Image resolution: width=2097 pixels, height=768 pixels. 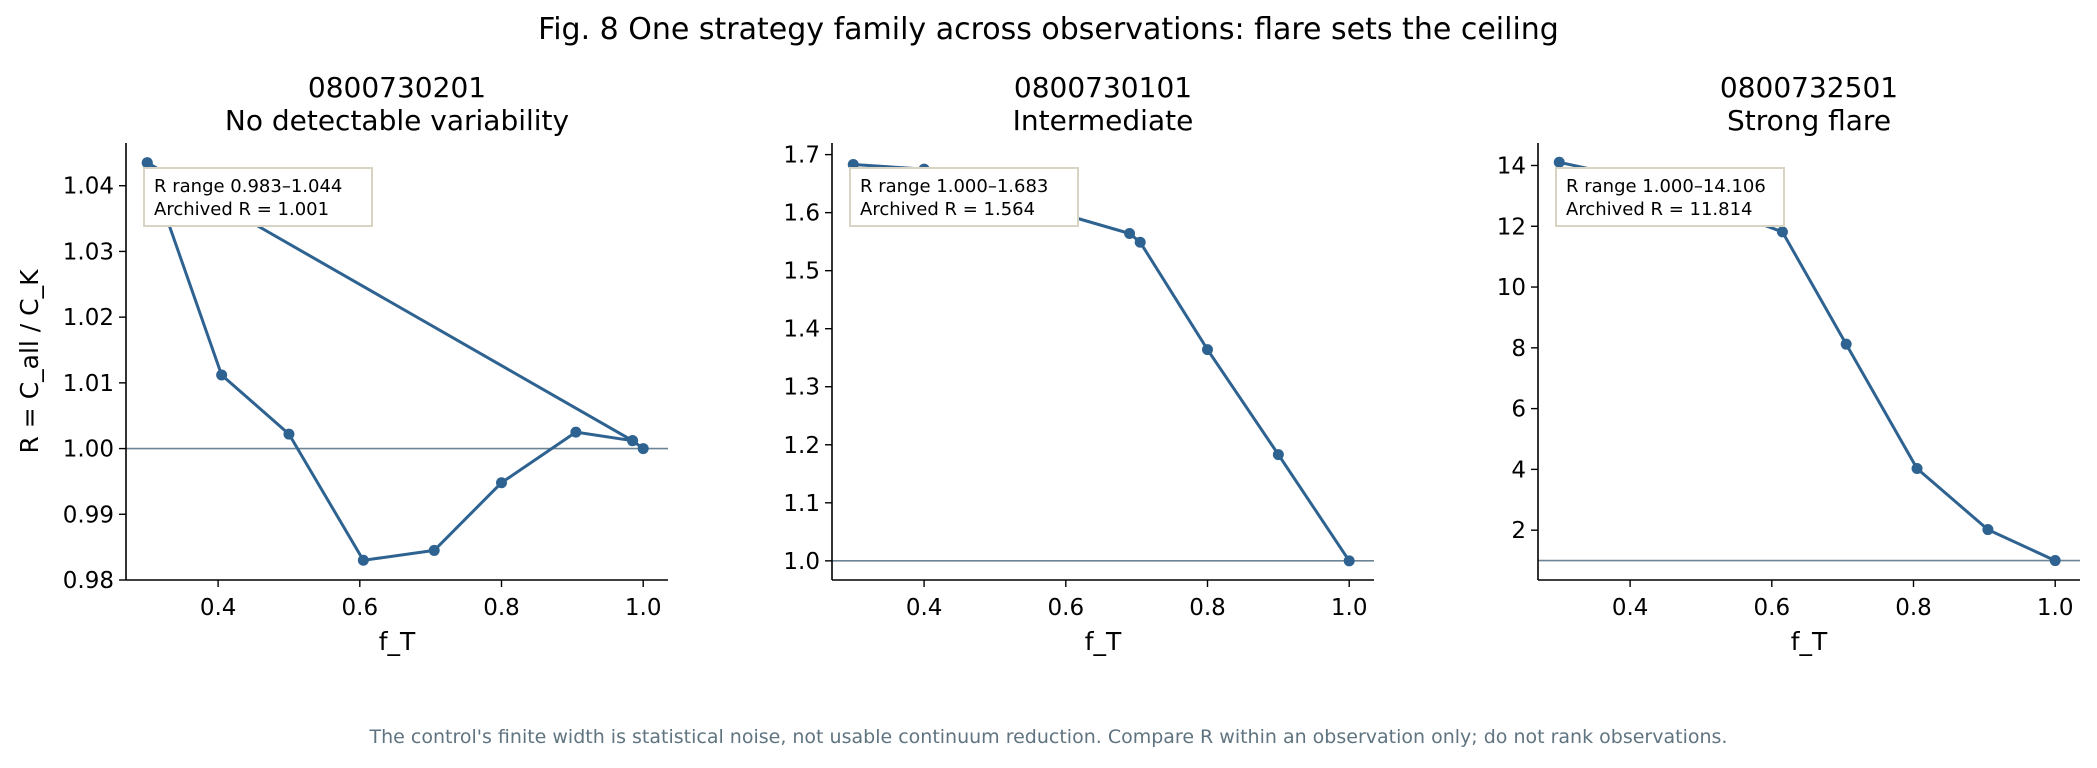 What do you see at coordinates (1518, 349) in the screenshot?
I see `y-tick-label: 8` at bounding box center [1518, 349].